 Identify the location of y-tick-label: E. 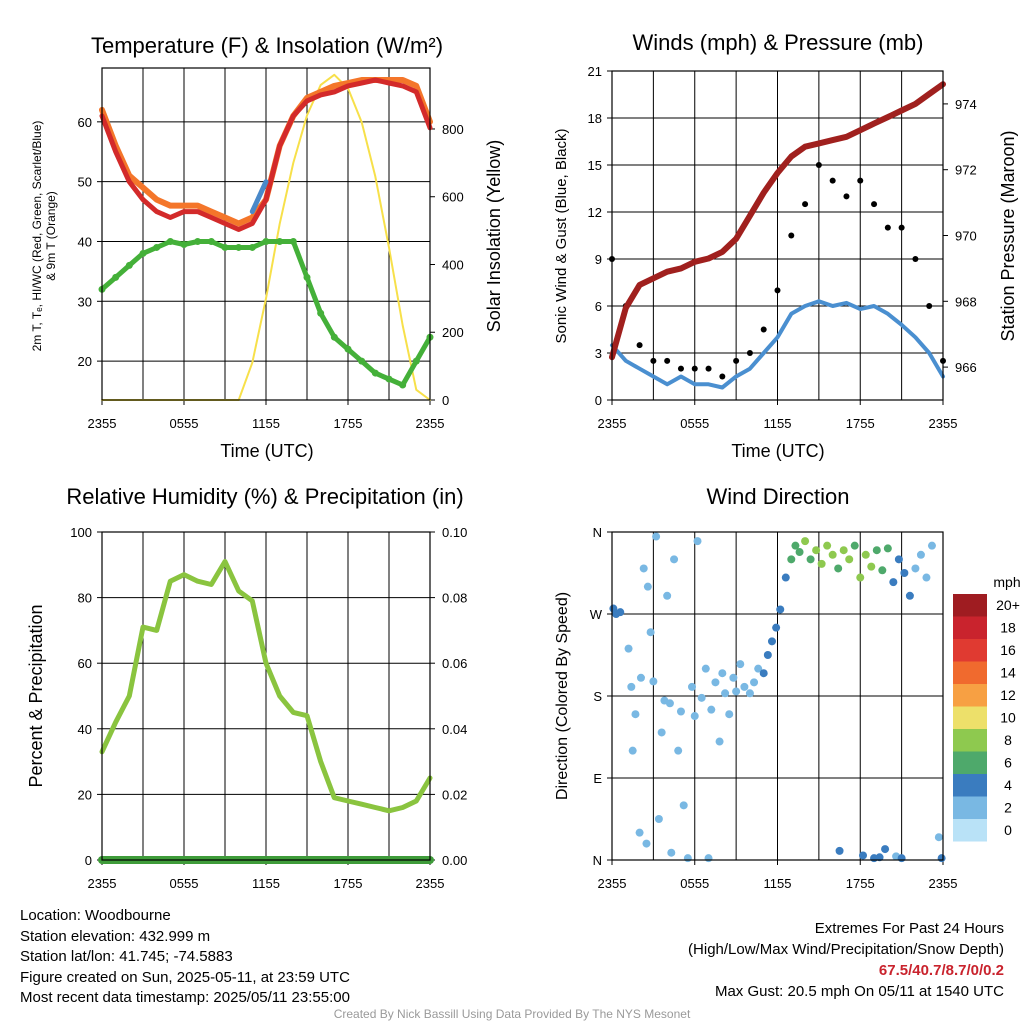
(597, 778).